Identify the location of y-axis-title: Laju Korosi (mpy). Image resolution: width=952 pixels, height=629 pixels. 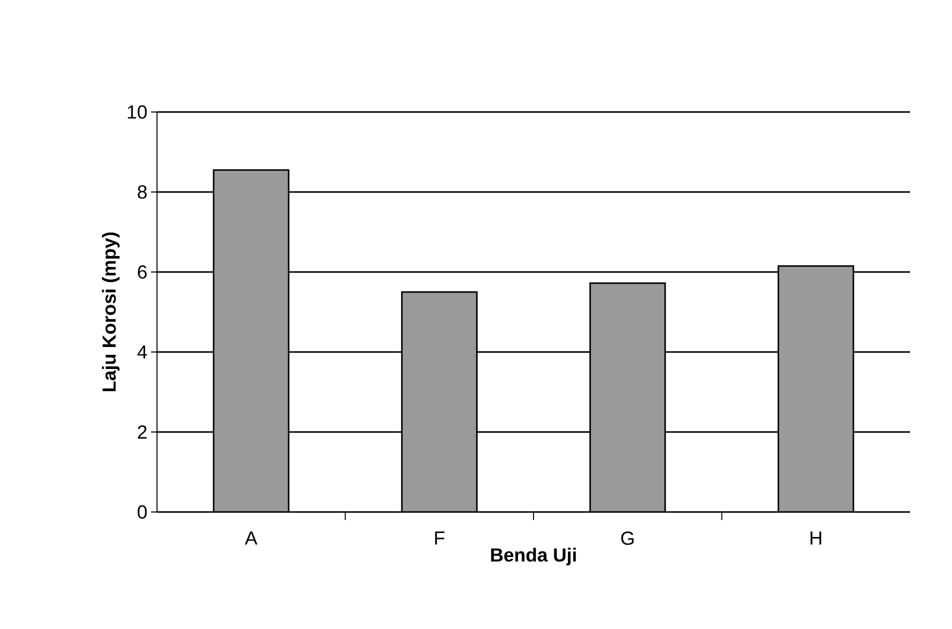
(111, 312).